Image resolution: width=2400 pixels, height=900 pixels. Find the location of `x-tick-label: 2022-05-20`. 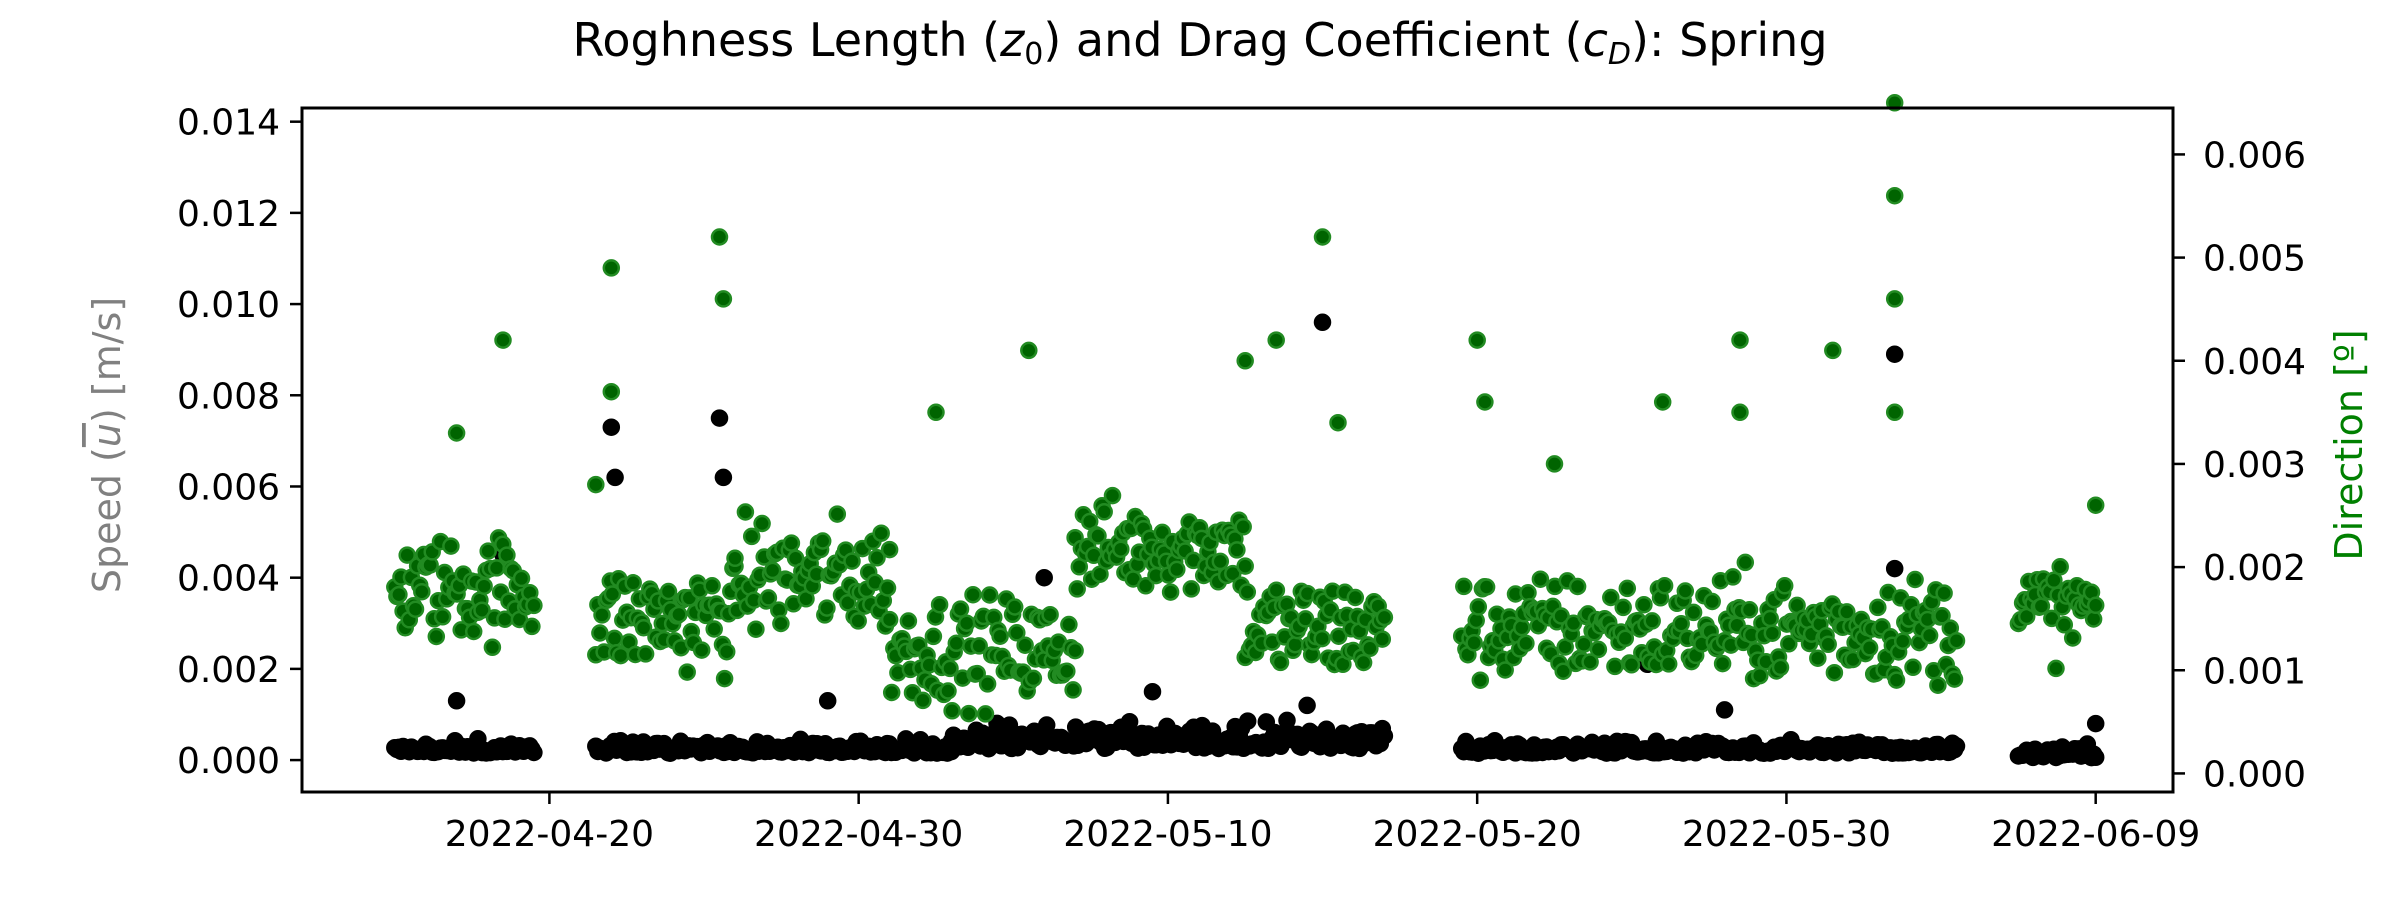

x-tick-label: 2022-05-20 is located at coordinates (1477, 834).